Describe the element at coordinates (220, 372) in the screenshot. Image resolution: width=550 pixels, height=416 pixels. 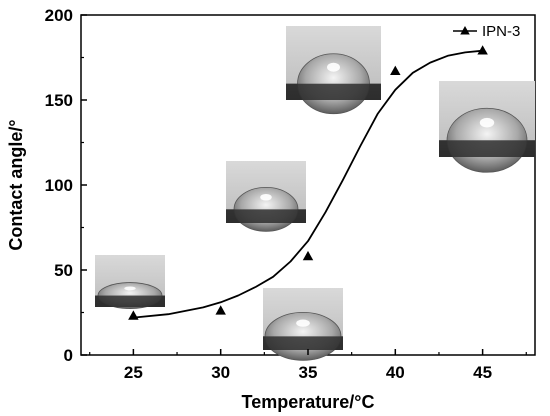
I see `x-tick-label: 30` at that location.